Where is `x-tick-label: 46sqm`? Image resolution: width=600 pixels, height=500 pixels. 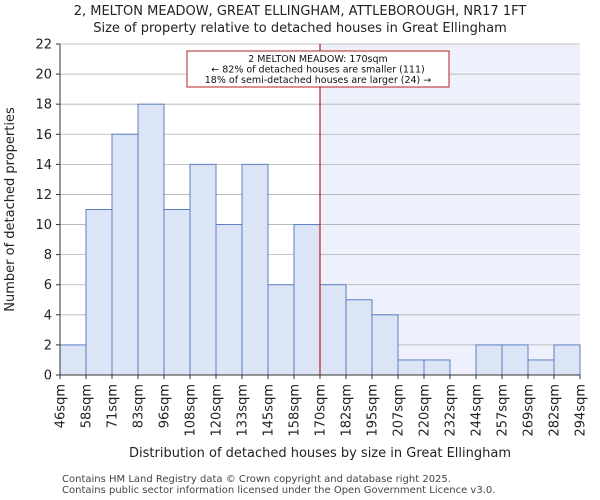
x-tick-label: 46sqm is located at coordinates (61, 406).